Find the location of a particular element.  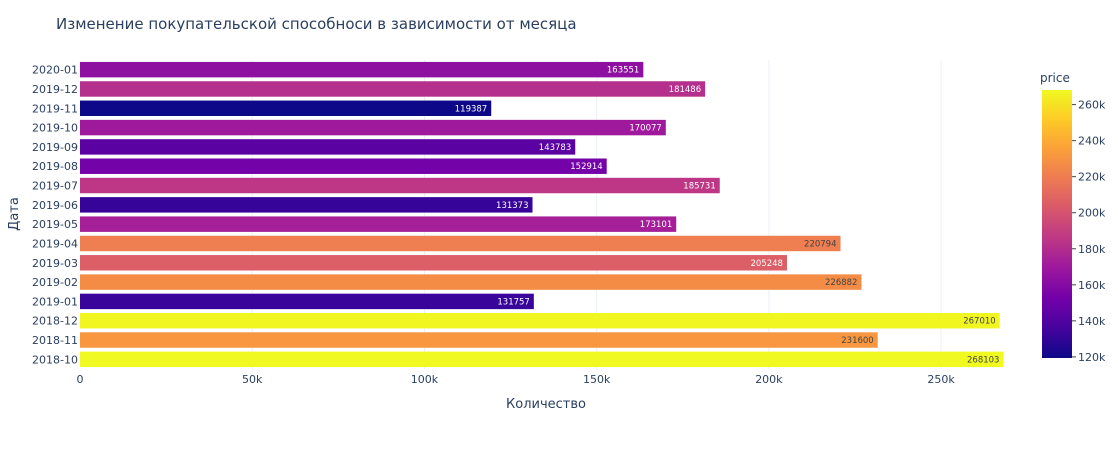

bar-value-label: 170077 is located at coordinates (645, 129).